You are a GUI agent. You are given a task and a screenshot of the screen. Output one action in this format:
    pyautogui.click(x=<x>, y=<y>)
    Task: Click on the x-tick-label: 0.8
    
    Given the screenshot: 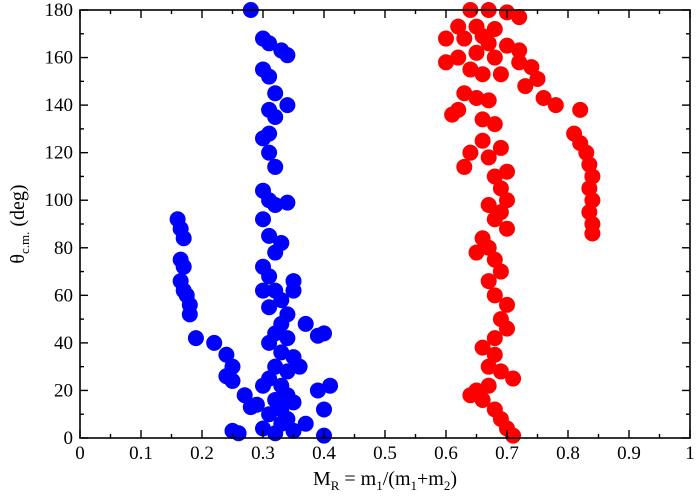 What is the action you would take?
    pyautogui.click(x=568, y=453)
    